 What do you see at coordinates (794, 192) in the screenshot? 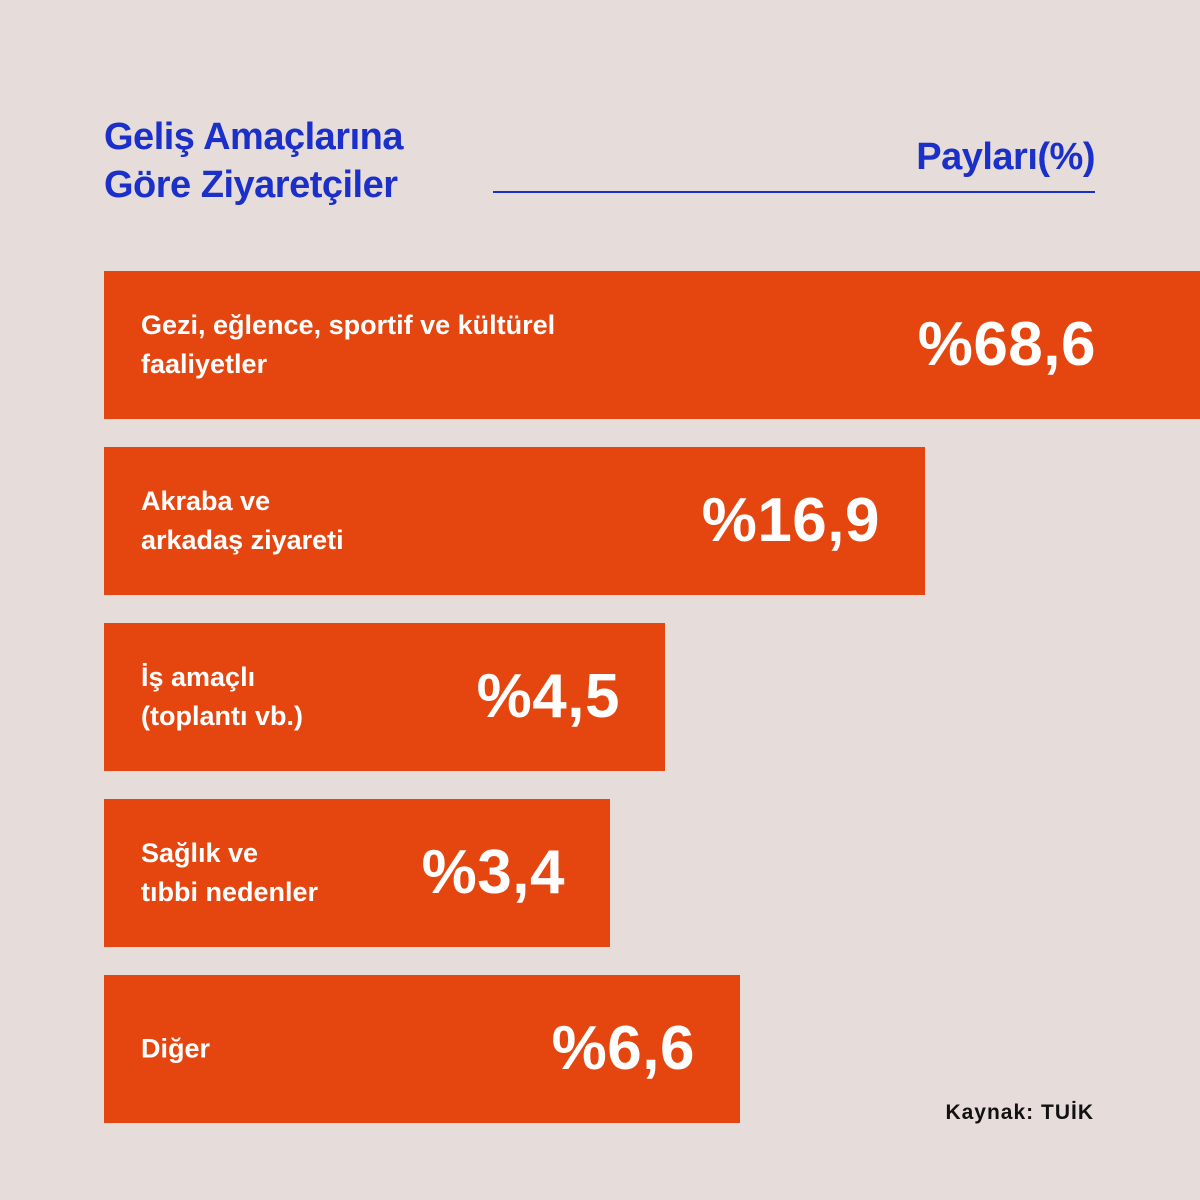
I see `title-divider` at bounding box center [794, 192].